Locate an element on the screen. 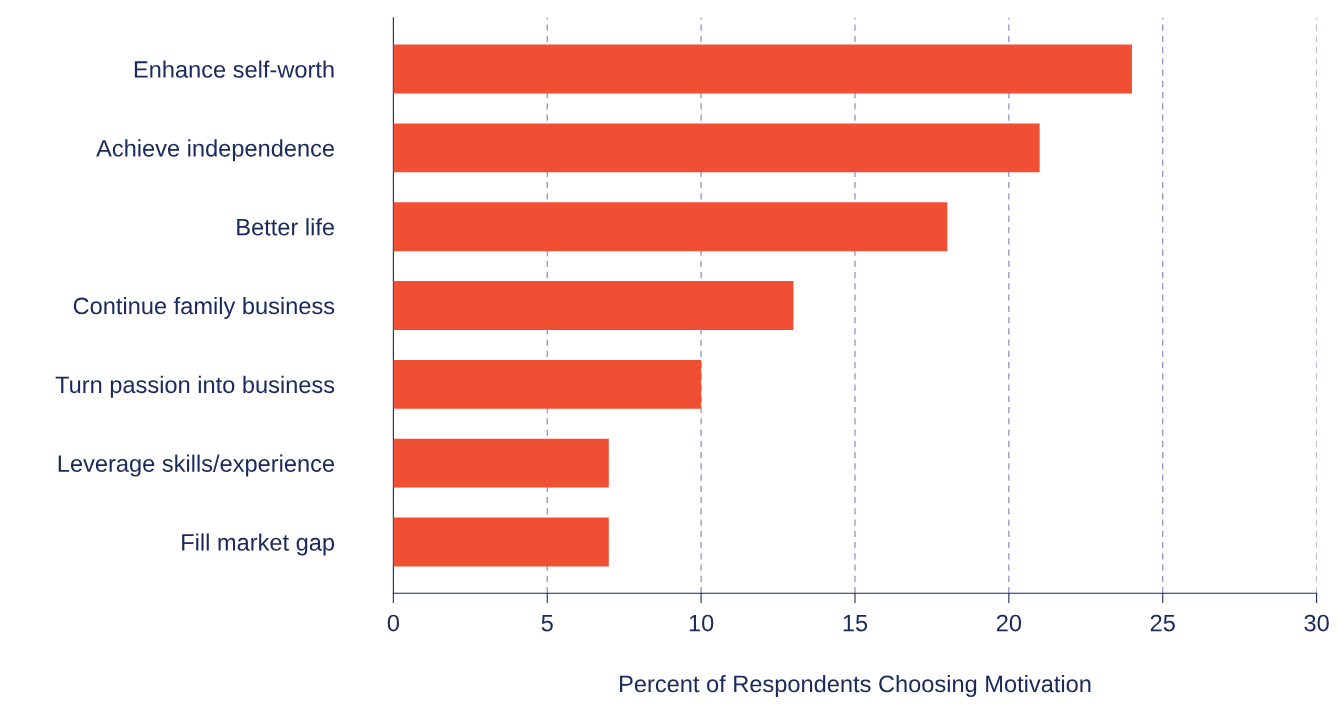 The image size is (1338, 713). x-tick-label: 0 is located at coordinates (393, 623).